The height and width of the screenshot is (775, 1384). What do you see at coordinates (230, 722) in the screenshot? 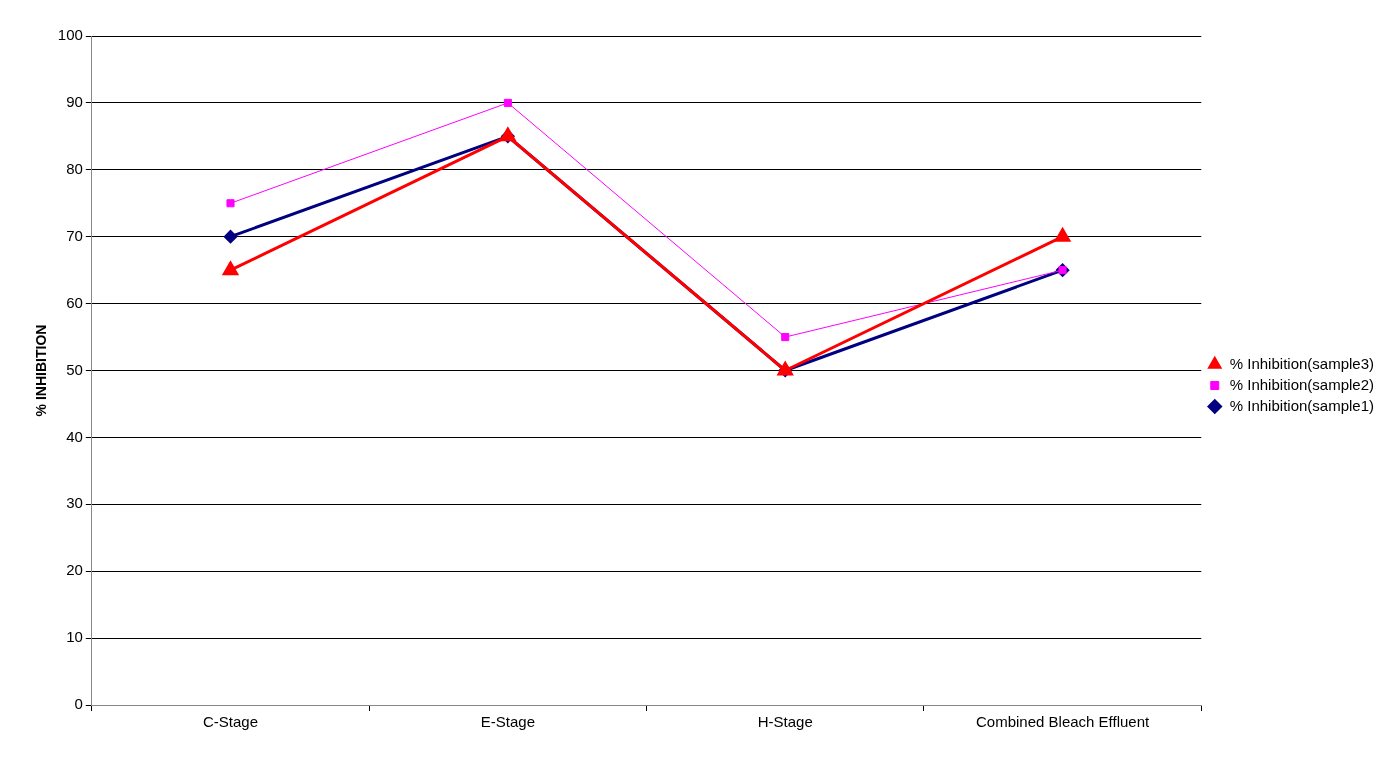
I see `x-tick-label: C-Stage` at bounding box center [230, 722].